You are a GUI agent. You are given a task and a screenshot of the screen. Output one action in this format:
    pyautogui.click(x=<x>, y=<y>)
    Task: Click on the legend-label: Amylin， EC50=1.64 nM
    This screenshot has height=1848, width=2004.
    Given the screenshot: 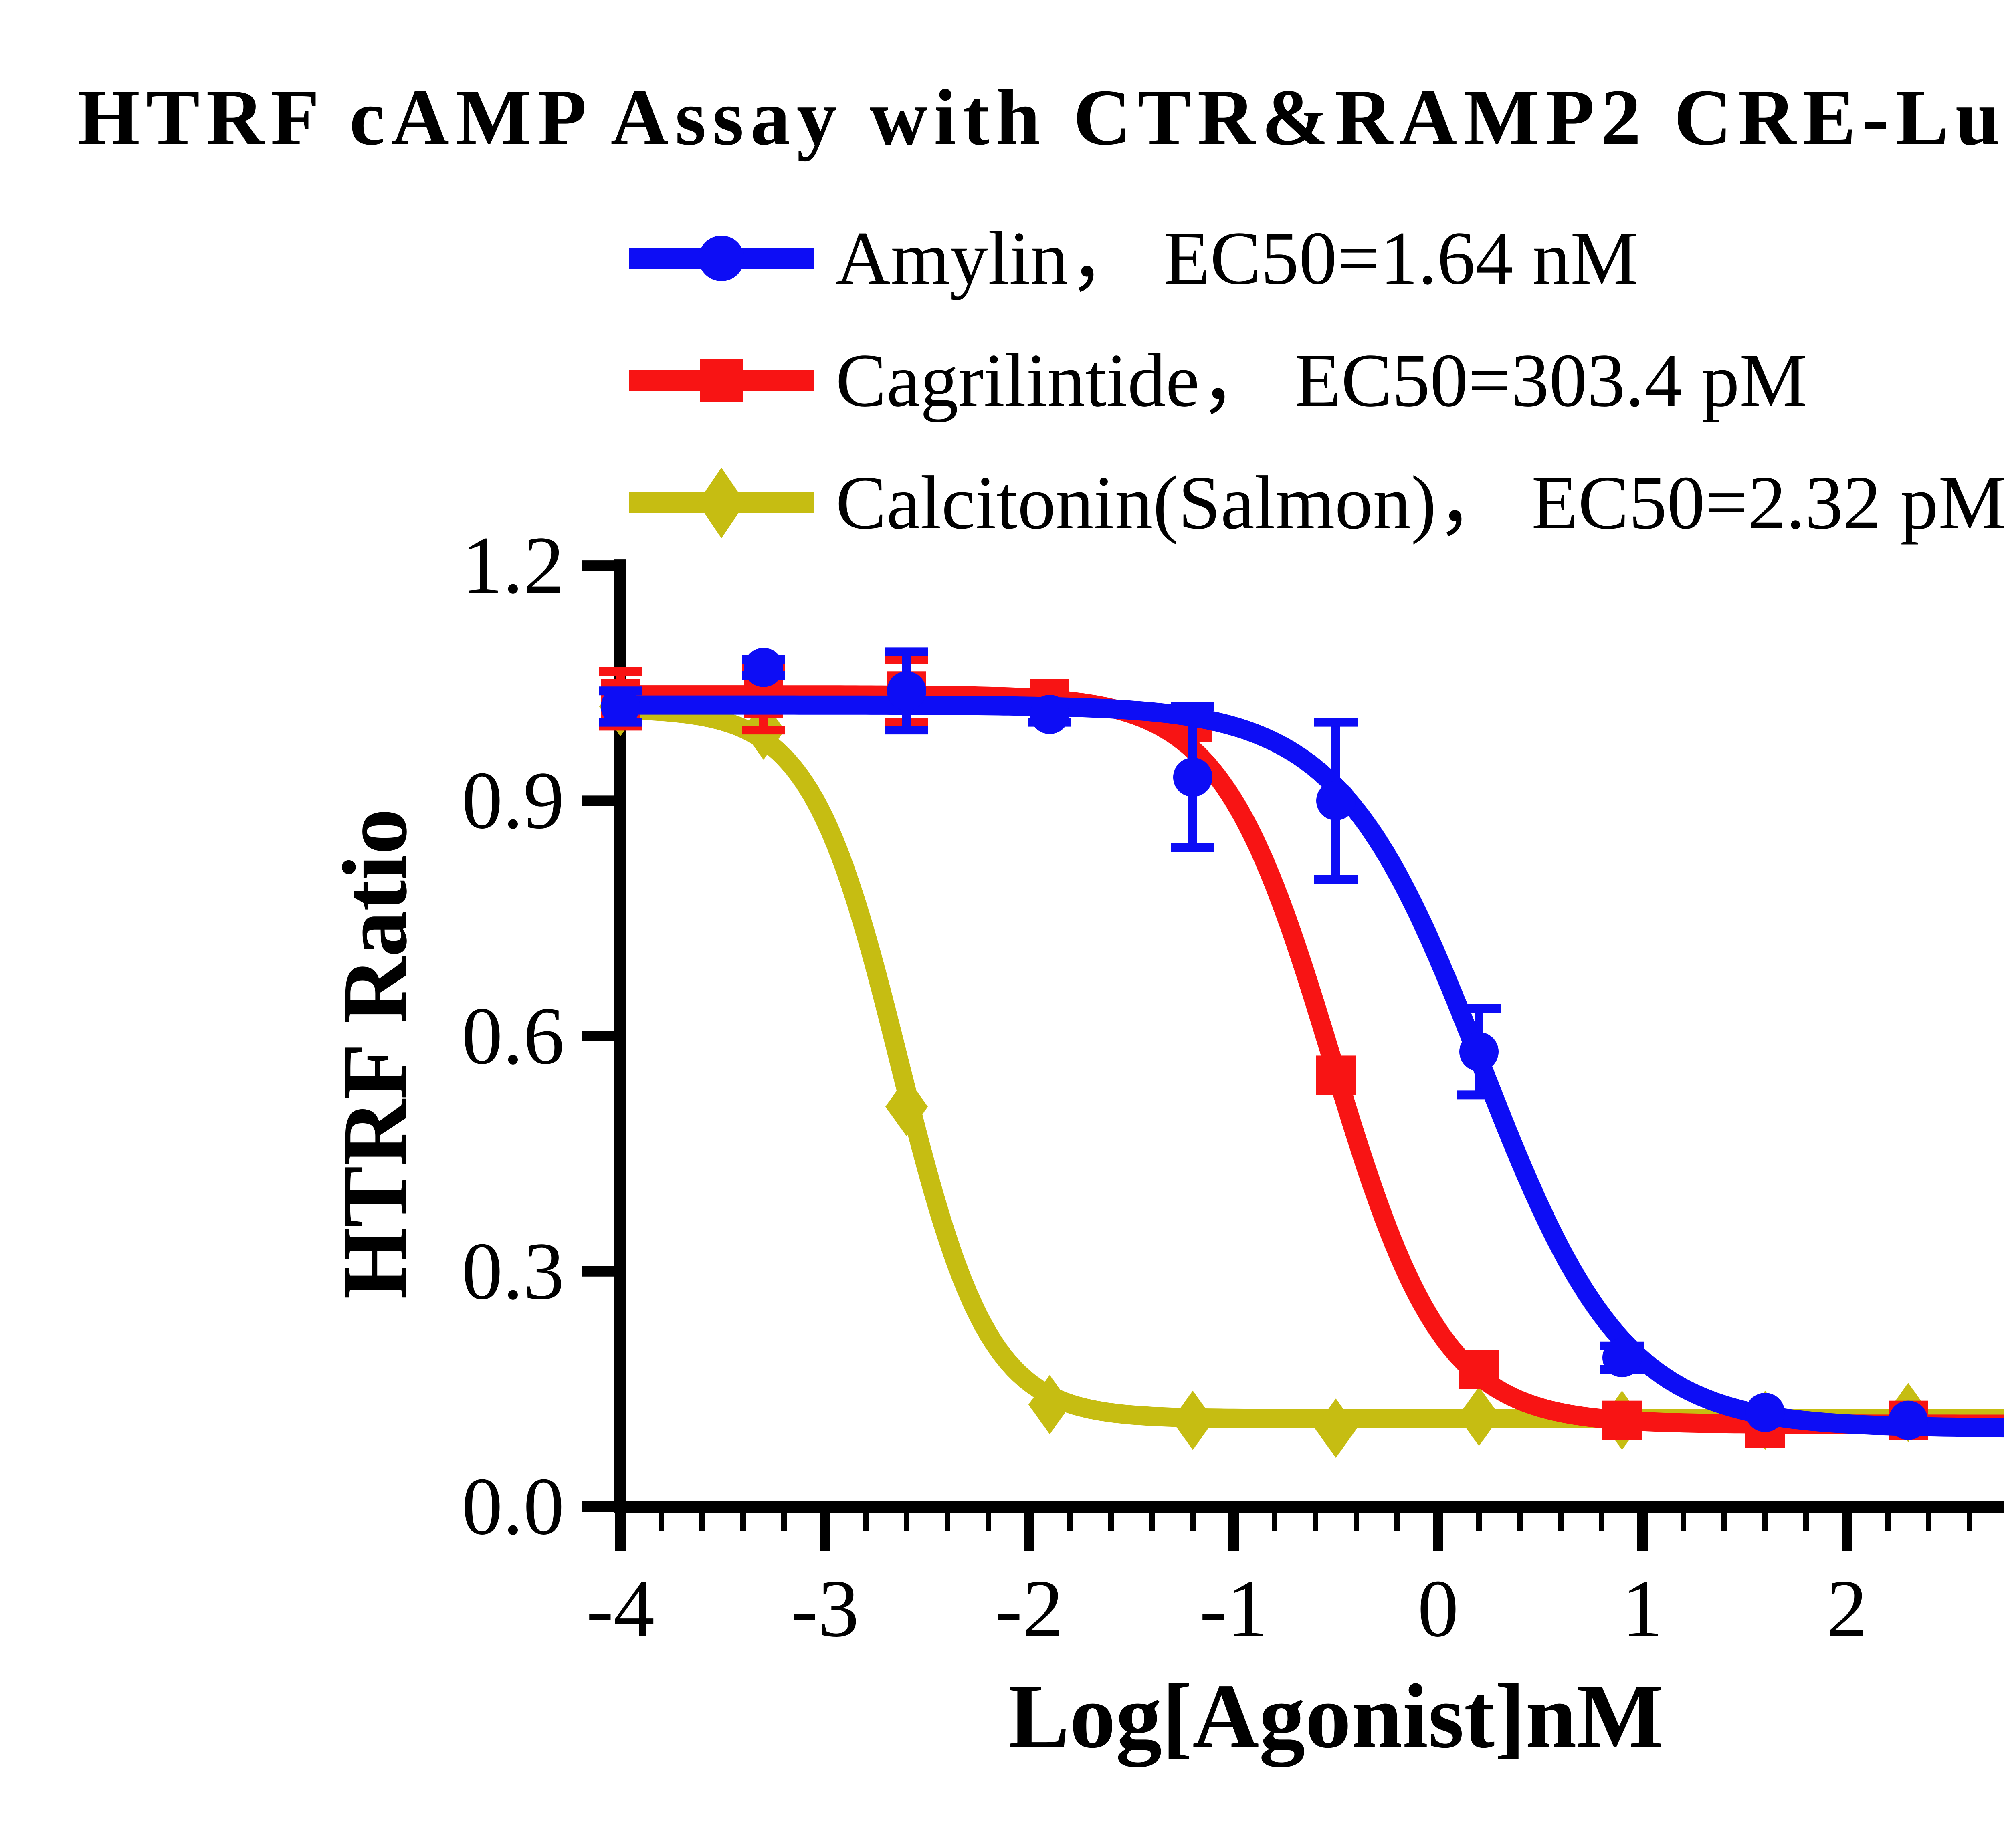 What is the action you would take?
    pyautogui.click(x=1237, y=258)
    